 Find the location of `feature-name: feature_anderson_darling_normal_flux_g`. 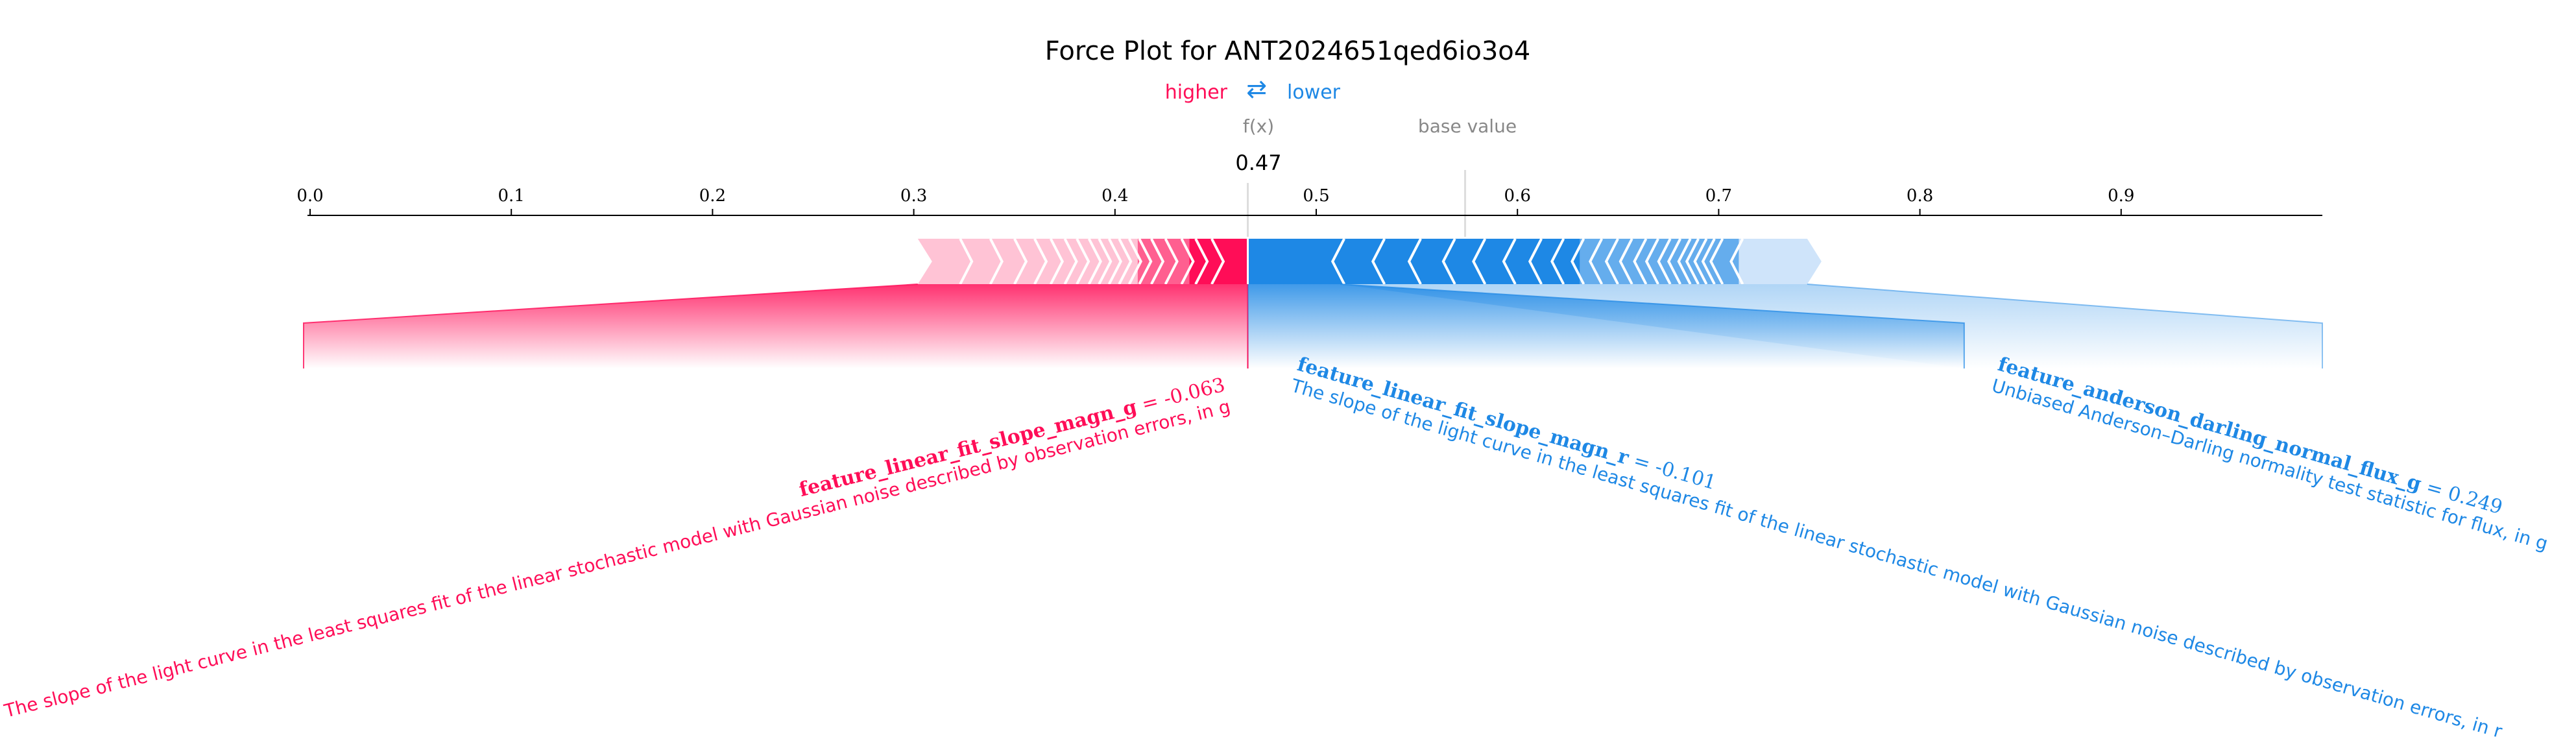

feature-name: feature_anderson_darling_normal_flux_g is located at coordinates (2209, 425).